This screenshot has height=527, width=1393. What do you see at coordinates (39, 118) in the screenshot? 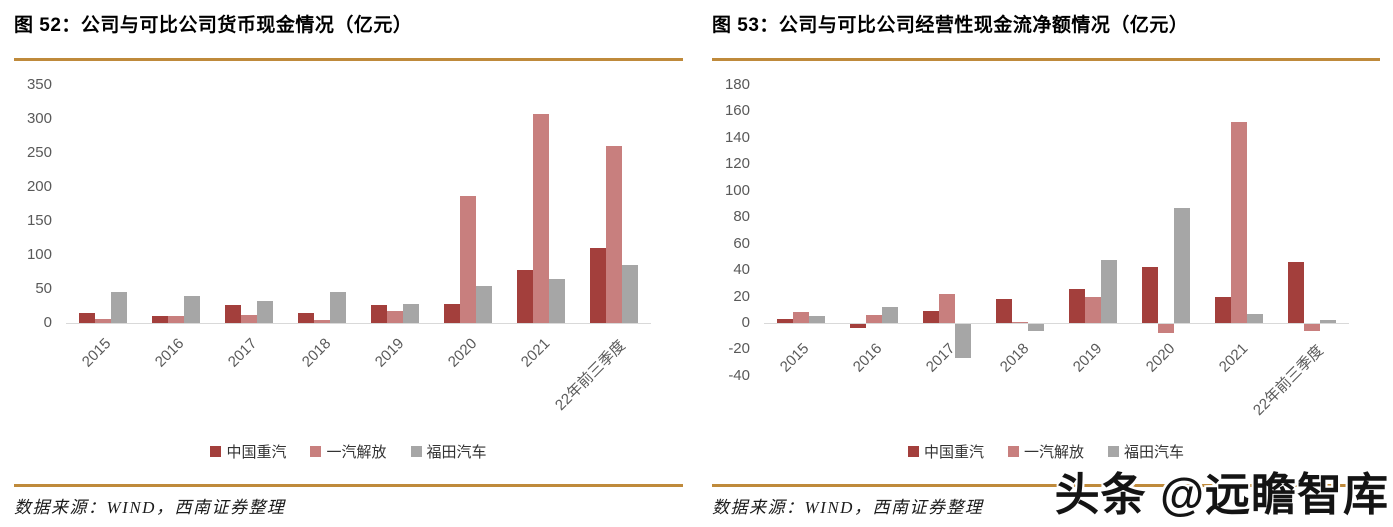
I see `y-axis-tick: 300` at bounding box center [39, 118].